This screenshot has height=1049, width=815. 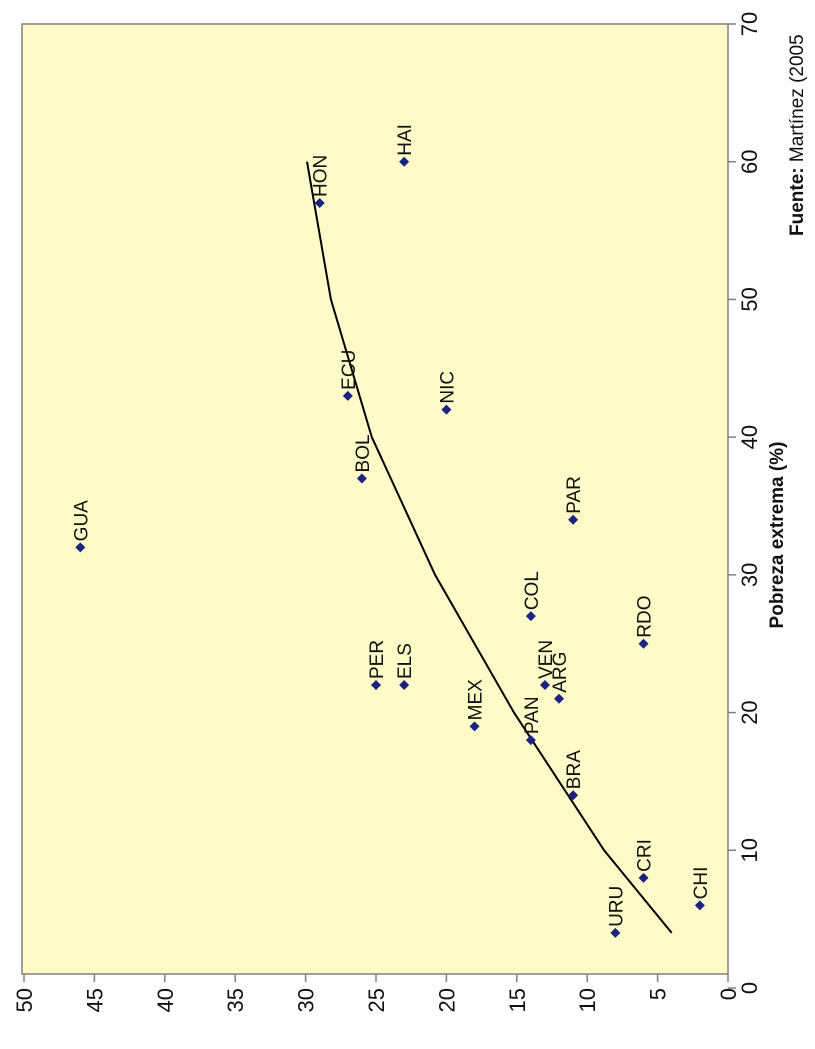 What do you see at coordinates (81, 521) in the screenshot?
I see `point-label: GUA` at bounding box center [81, 521].